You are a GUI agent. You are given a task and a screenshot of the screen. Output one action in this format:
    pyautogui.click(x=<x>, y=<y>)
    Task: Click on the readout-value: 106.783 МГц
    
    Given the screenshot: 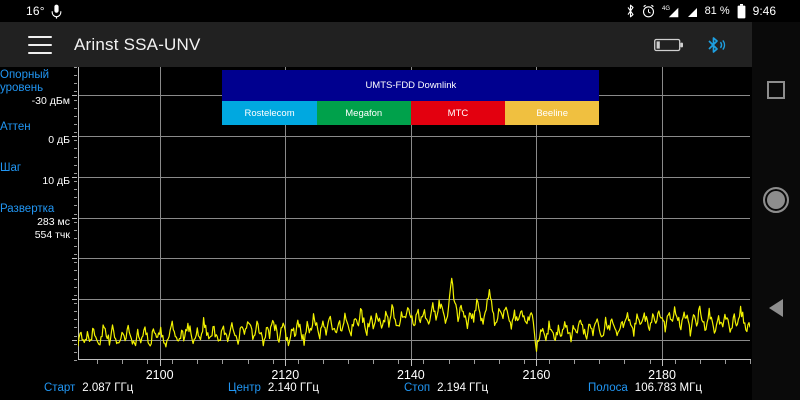 What is the action you would take?
    pyautogui.click(x=668, y=388)
    